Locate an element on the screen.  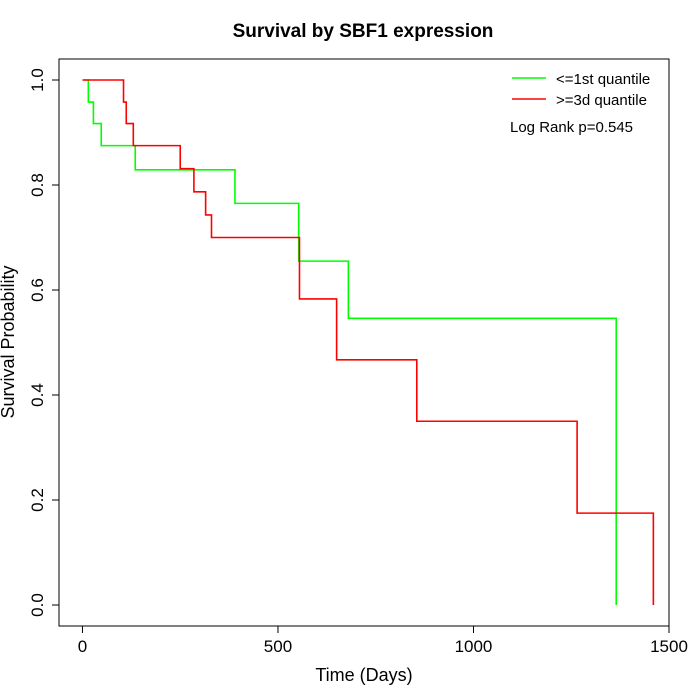
y-tick-label: 0.0 is located at coordinates (37, 605).